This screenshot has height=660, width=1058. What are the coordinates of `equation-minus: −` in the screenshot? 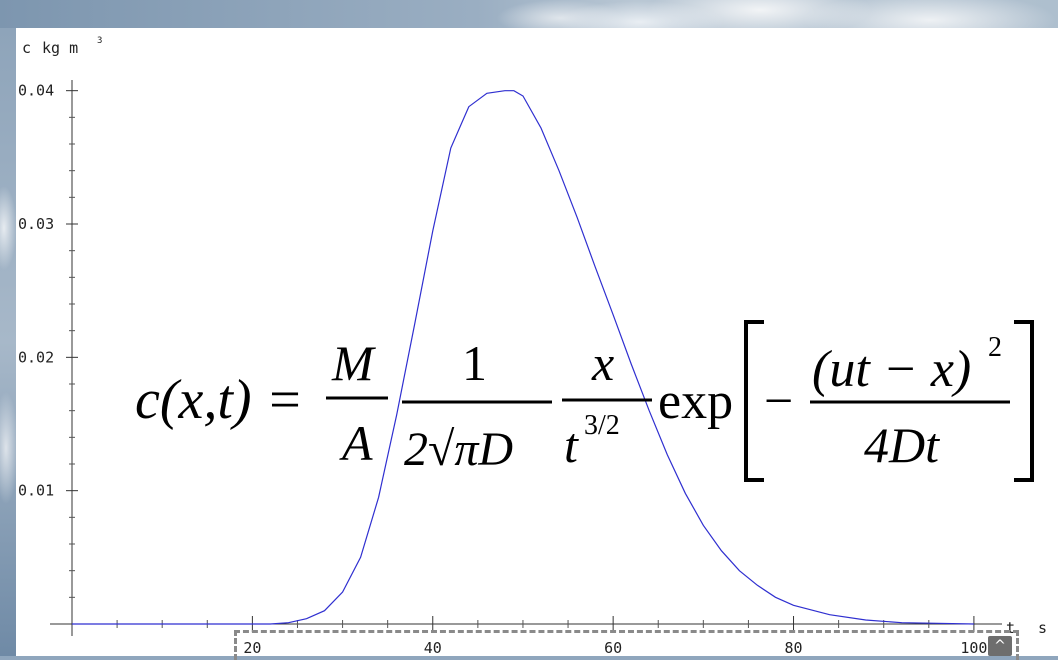 It's located at (778, 401).